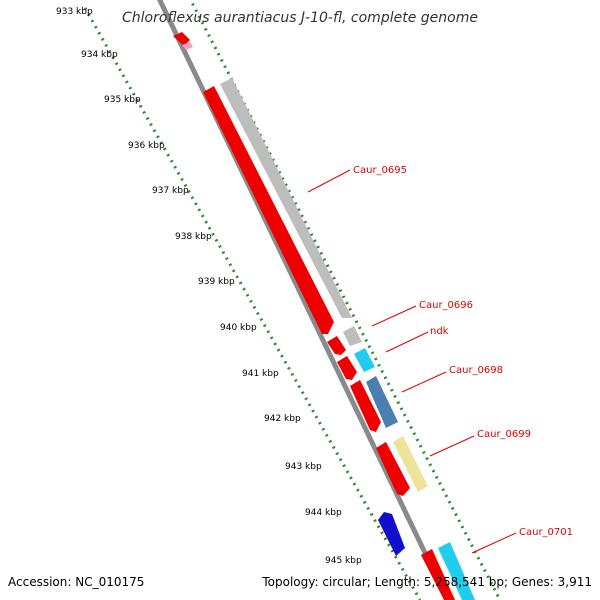  What do you see at coordinates (323, 513) in the screenshot?
I see `tick-label: 944 kbp` at bounding box center [323, 513].